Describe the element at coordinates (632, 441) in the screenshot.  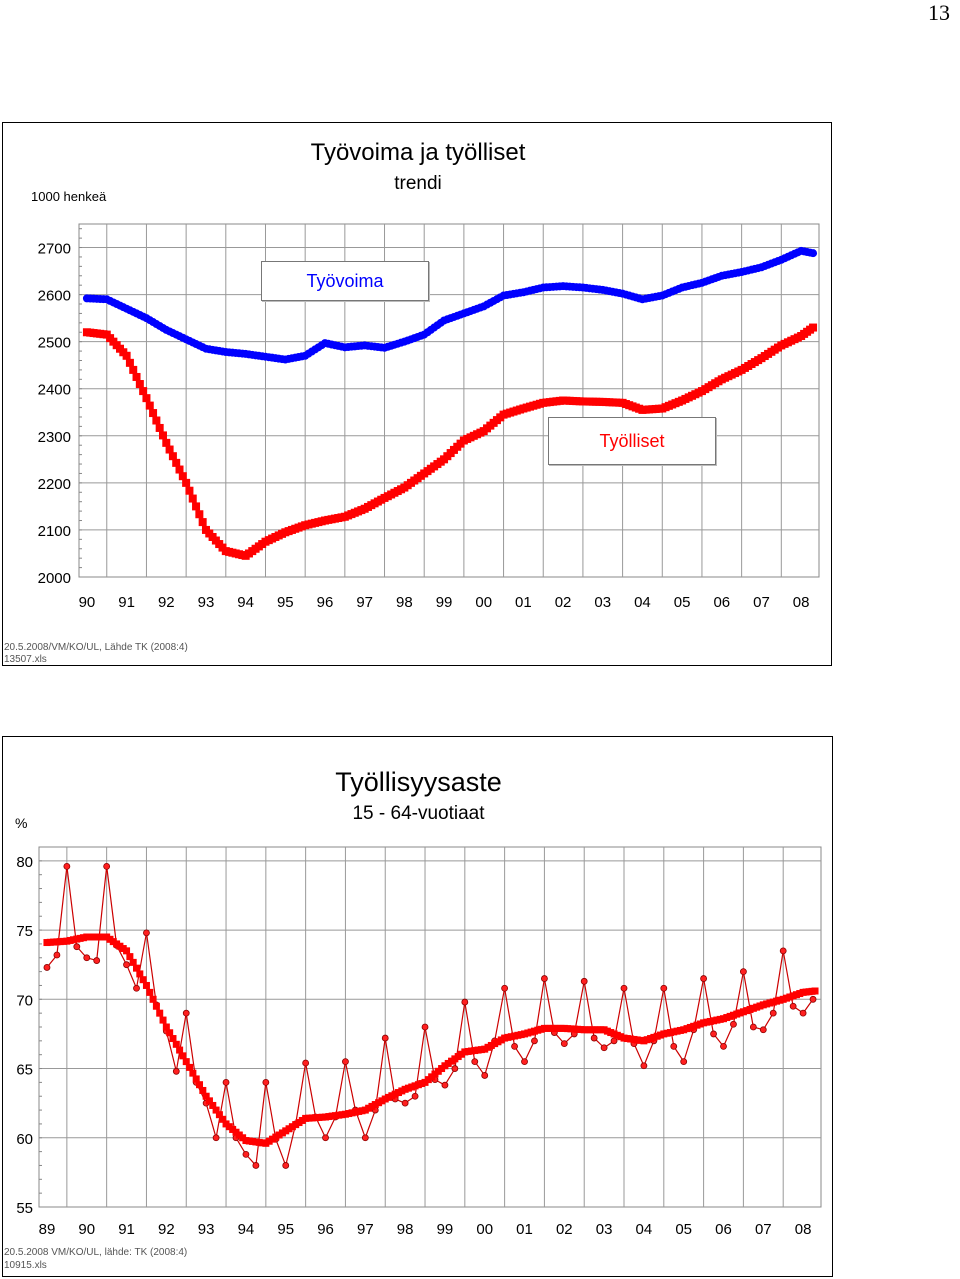
I see `legend-tyolliset: Työlliset` at that location.